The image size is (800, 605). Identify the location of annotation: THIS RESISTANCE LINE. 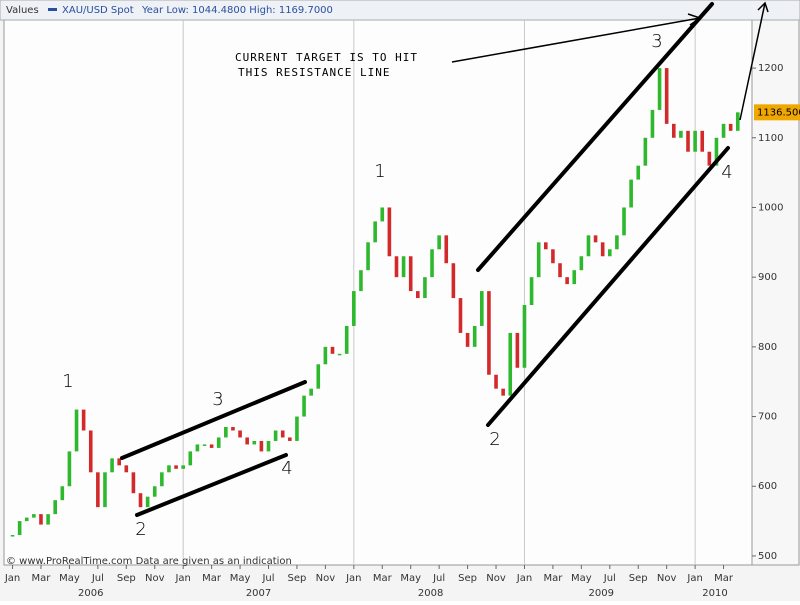
(314, 72).